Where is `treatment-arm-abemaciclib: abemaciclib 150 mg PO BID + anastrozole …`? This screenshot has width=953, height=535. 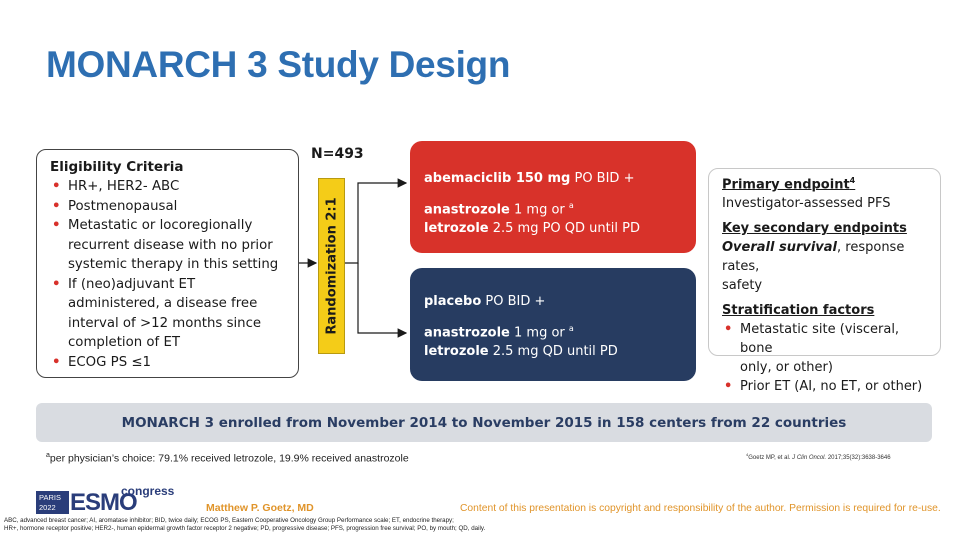
treatment-arm-abemaciclib: abemaciclib 150 mg PO BID + anastrozole … is located at coordinates (553, 197).